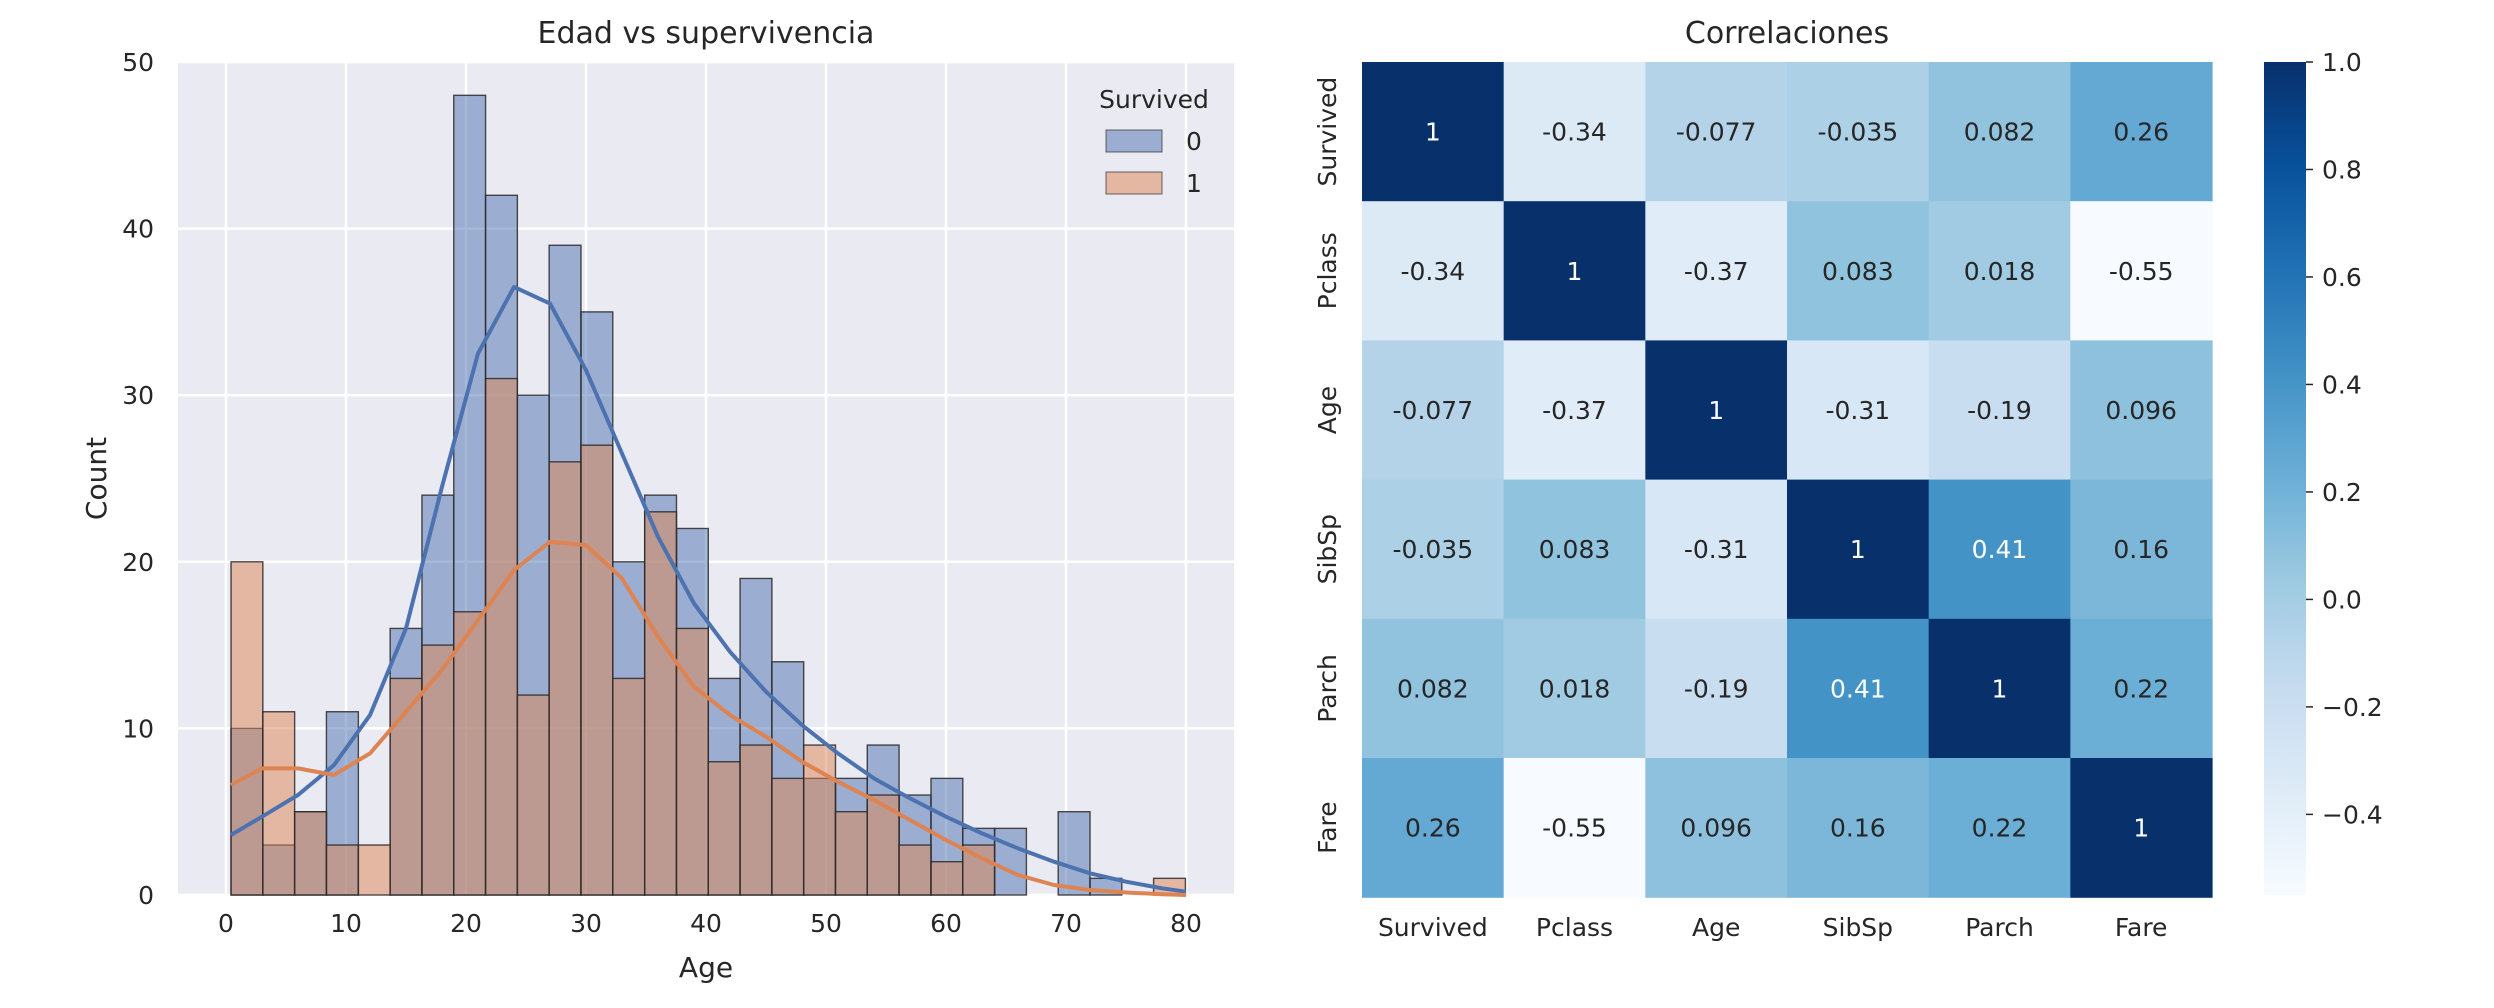 This screenshot has width=2494, height=1008. I want to click on legend-title: Survived, so click(1154, 99).